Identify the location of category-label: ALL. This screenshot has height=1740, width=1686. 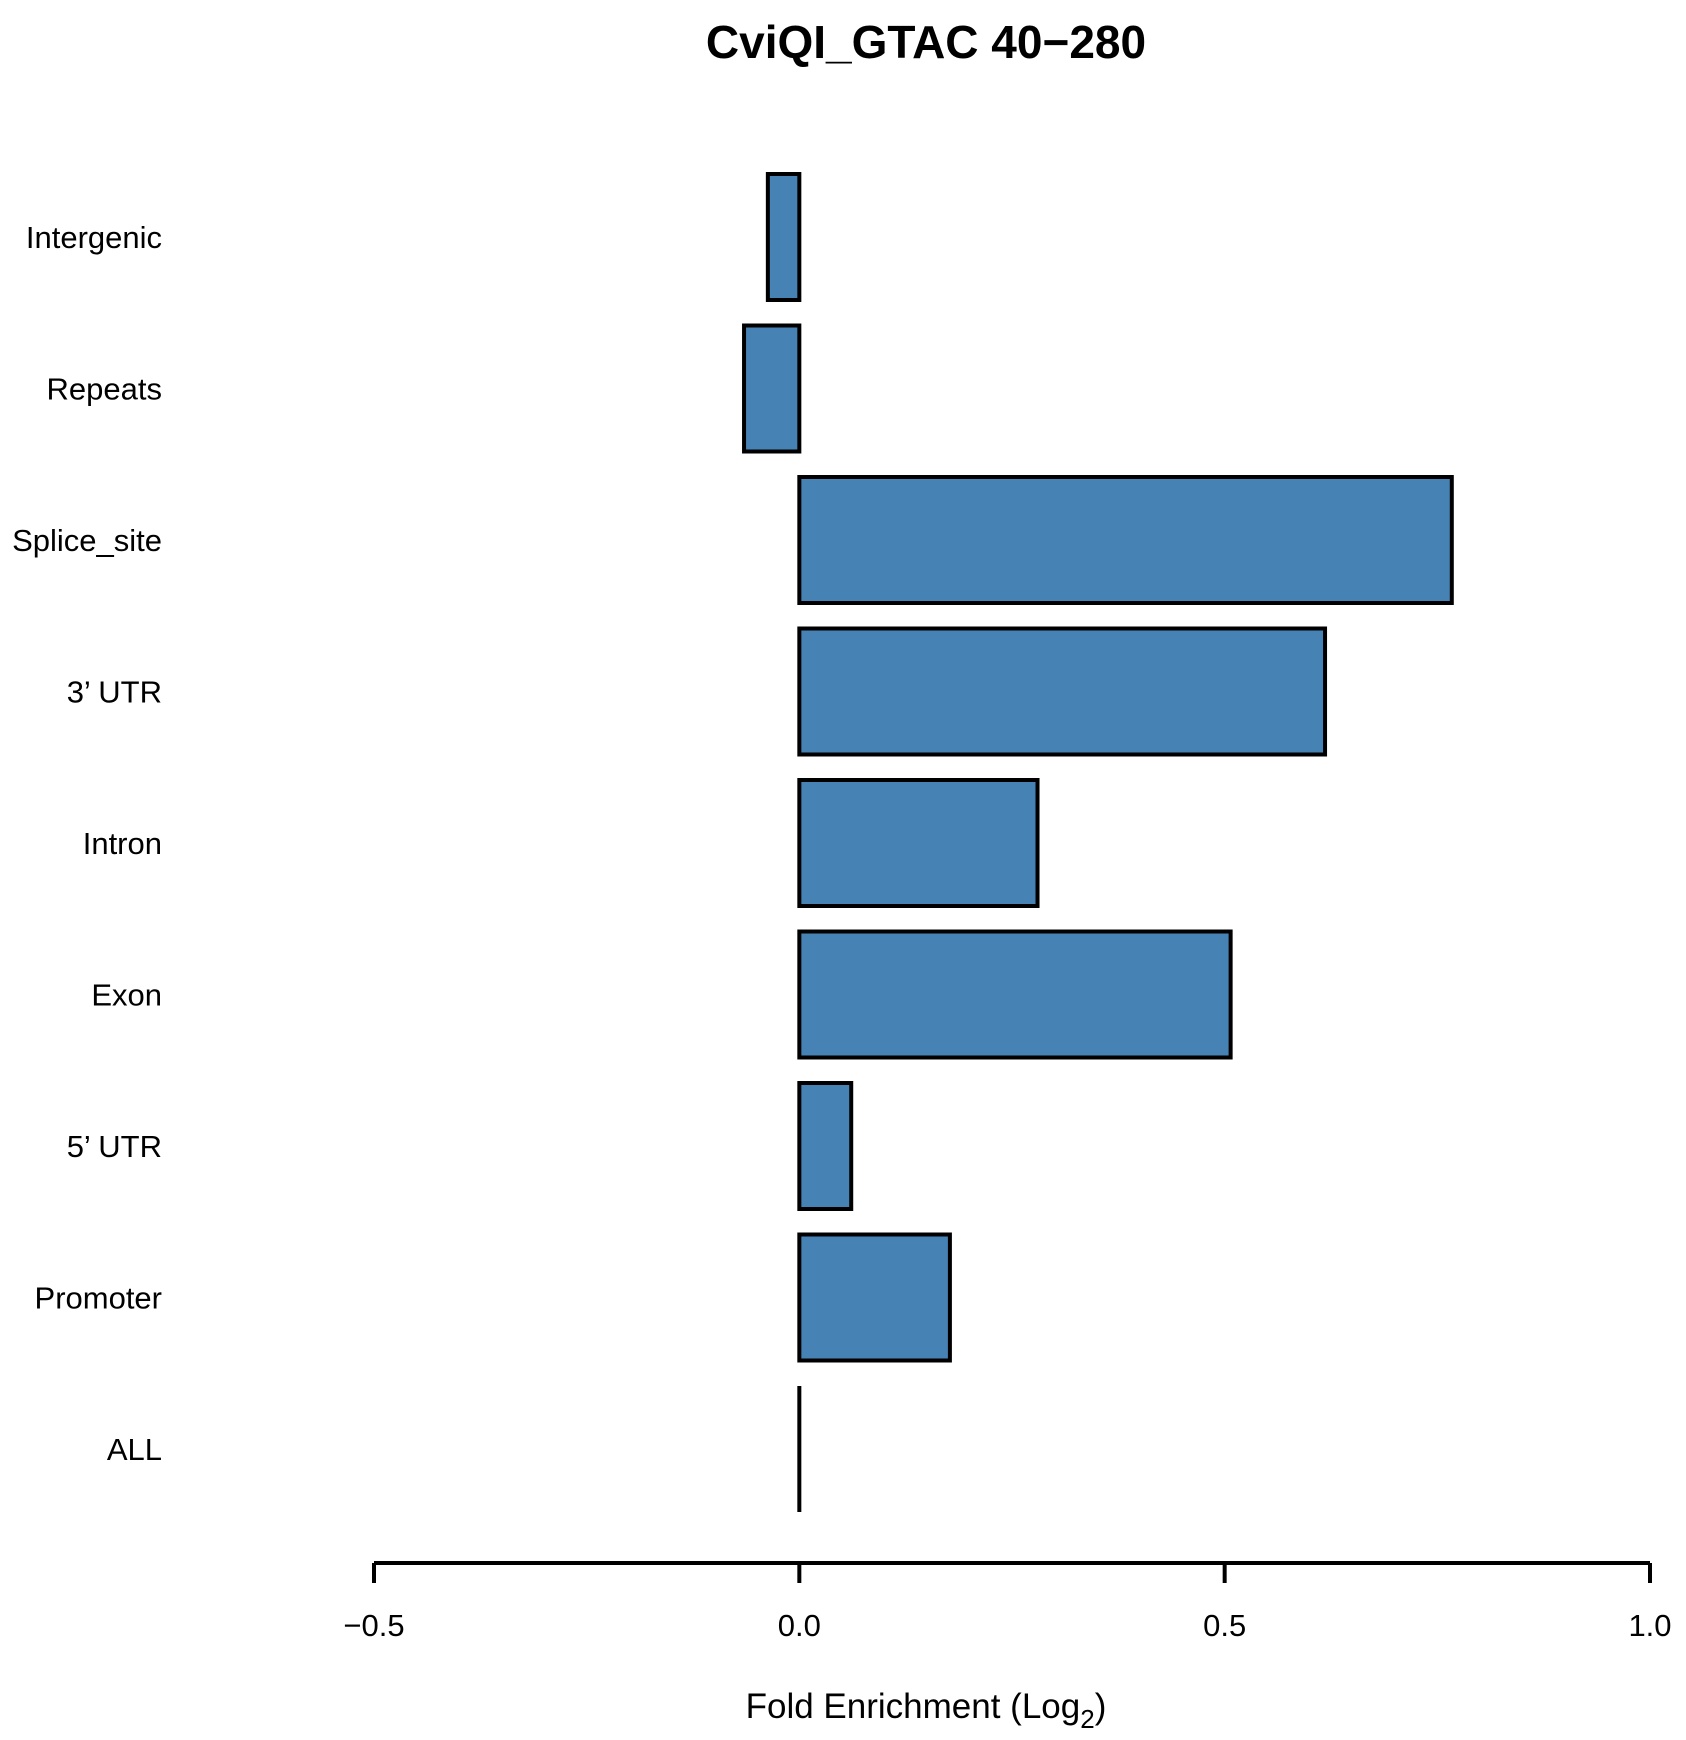
(134, 1449).